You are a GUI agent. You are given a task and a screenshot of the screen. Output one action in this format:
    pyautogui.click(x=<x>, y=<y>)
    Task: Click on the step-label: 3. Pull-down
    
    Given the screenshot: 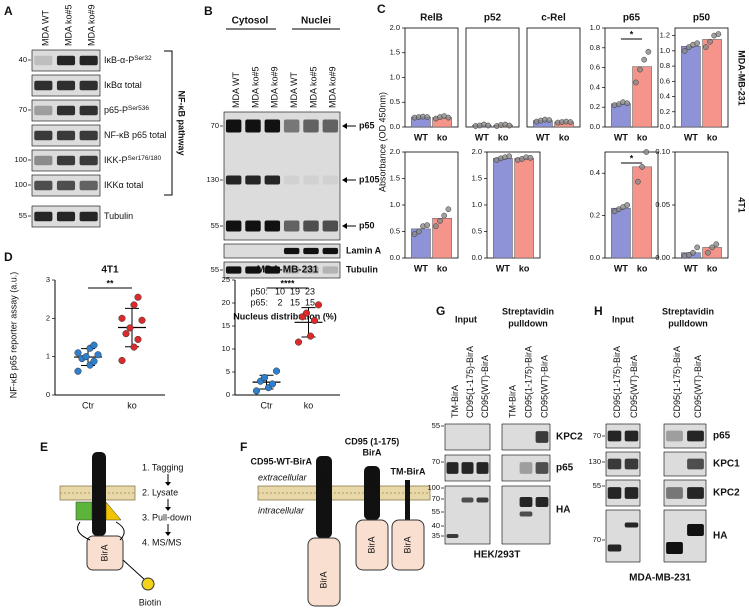 What is the action you would take?
    pyautogui.click(x=167, y=517)
    